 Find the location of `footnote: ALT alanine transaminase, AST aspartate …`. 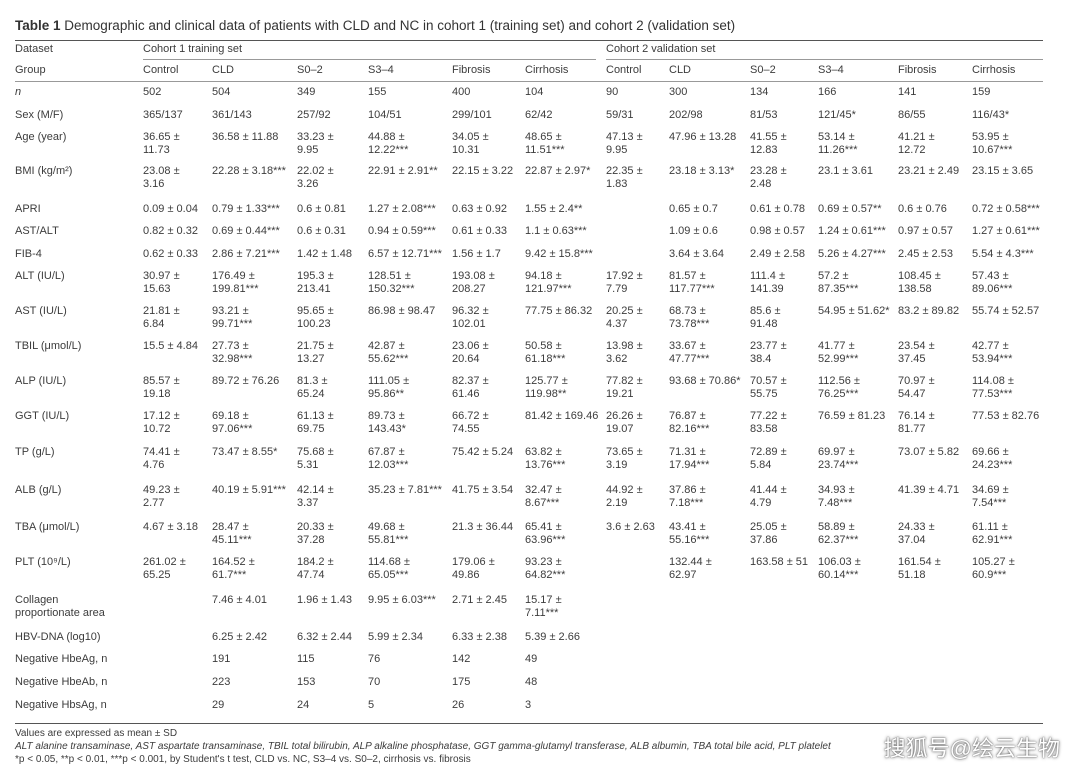

footnote: ALT alanine transaminase, AST aspartate … is located at coordinates (423, 746).